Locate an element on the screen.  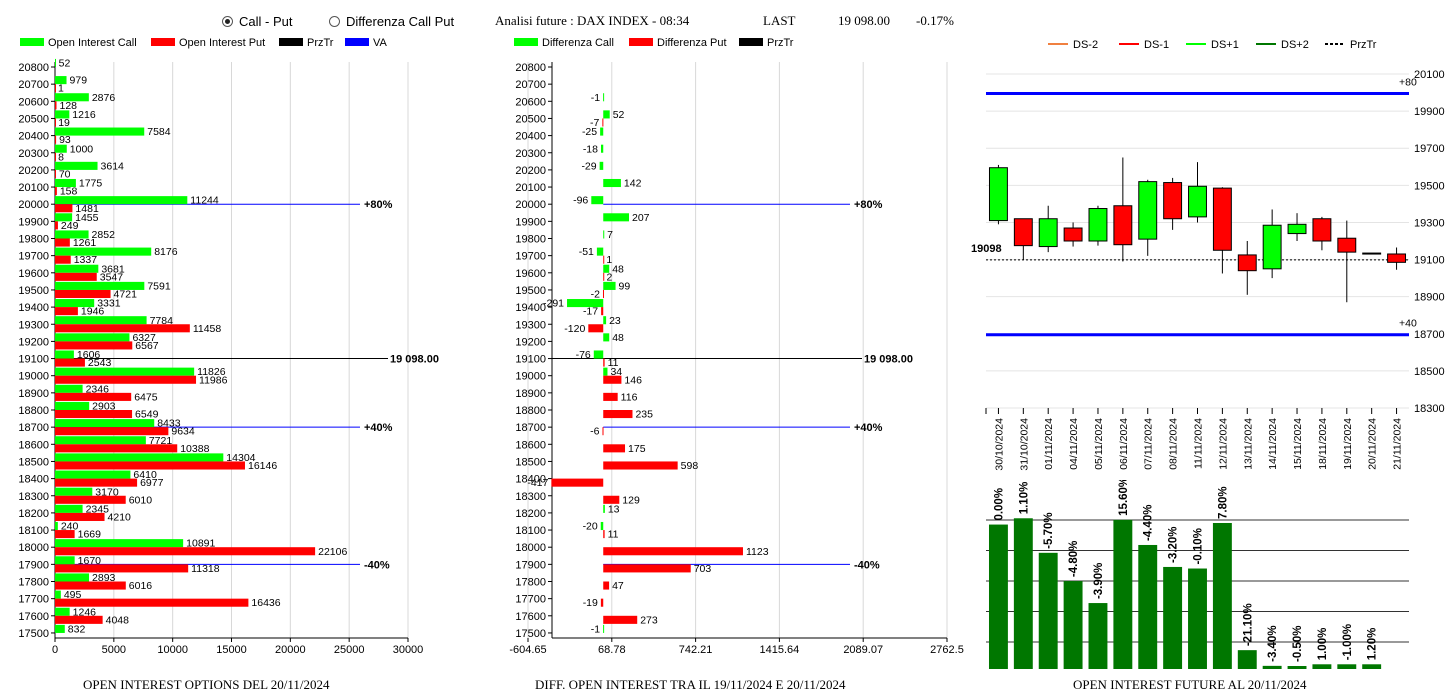
radio-differenza: Differenza Call Put is located at coordinates (391, 21).